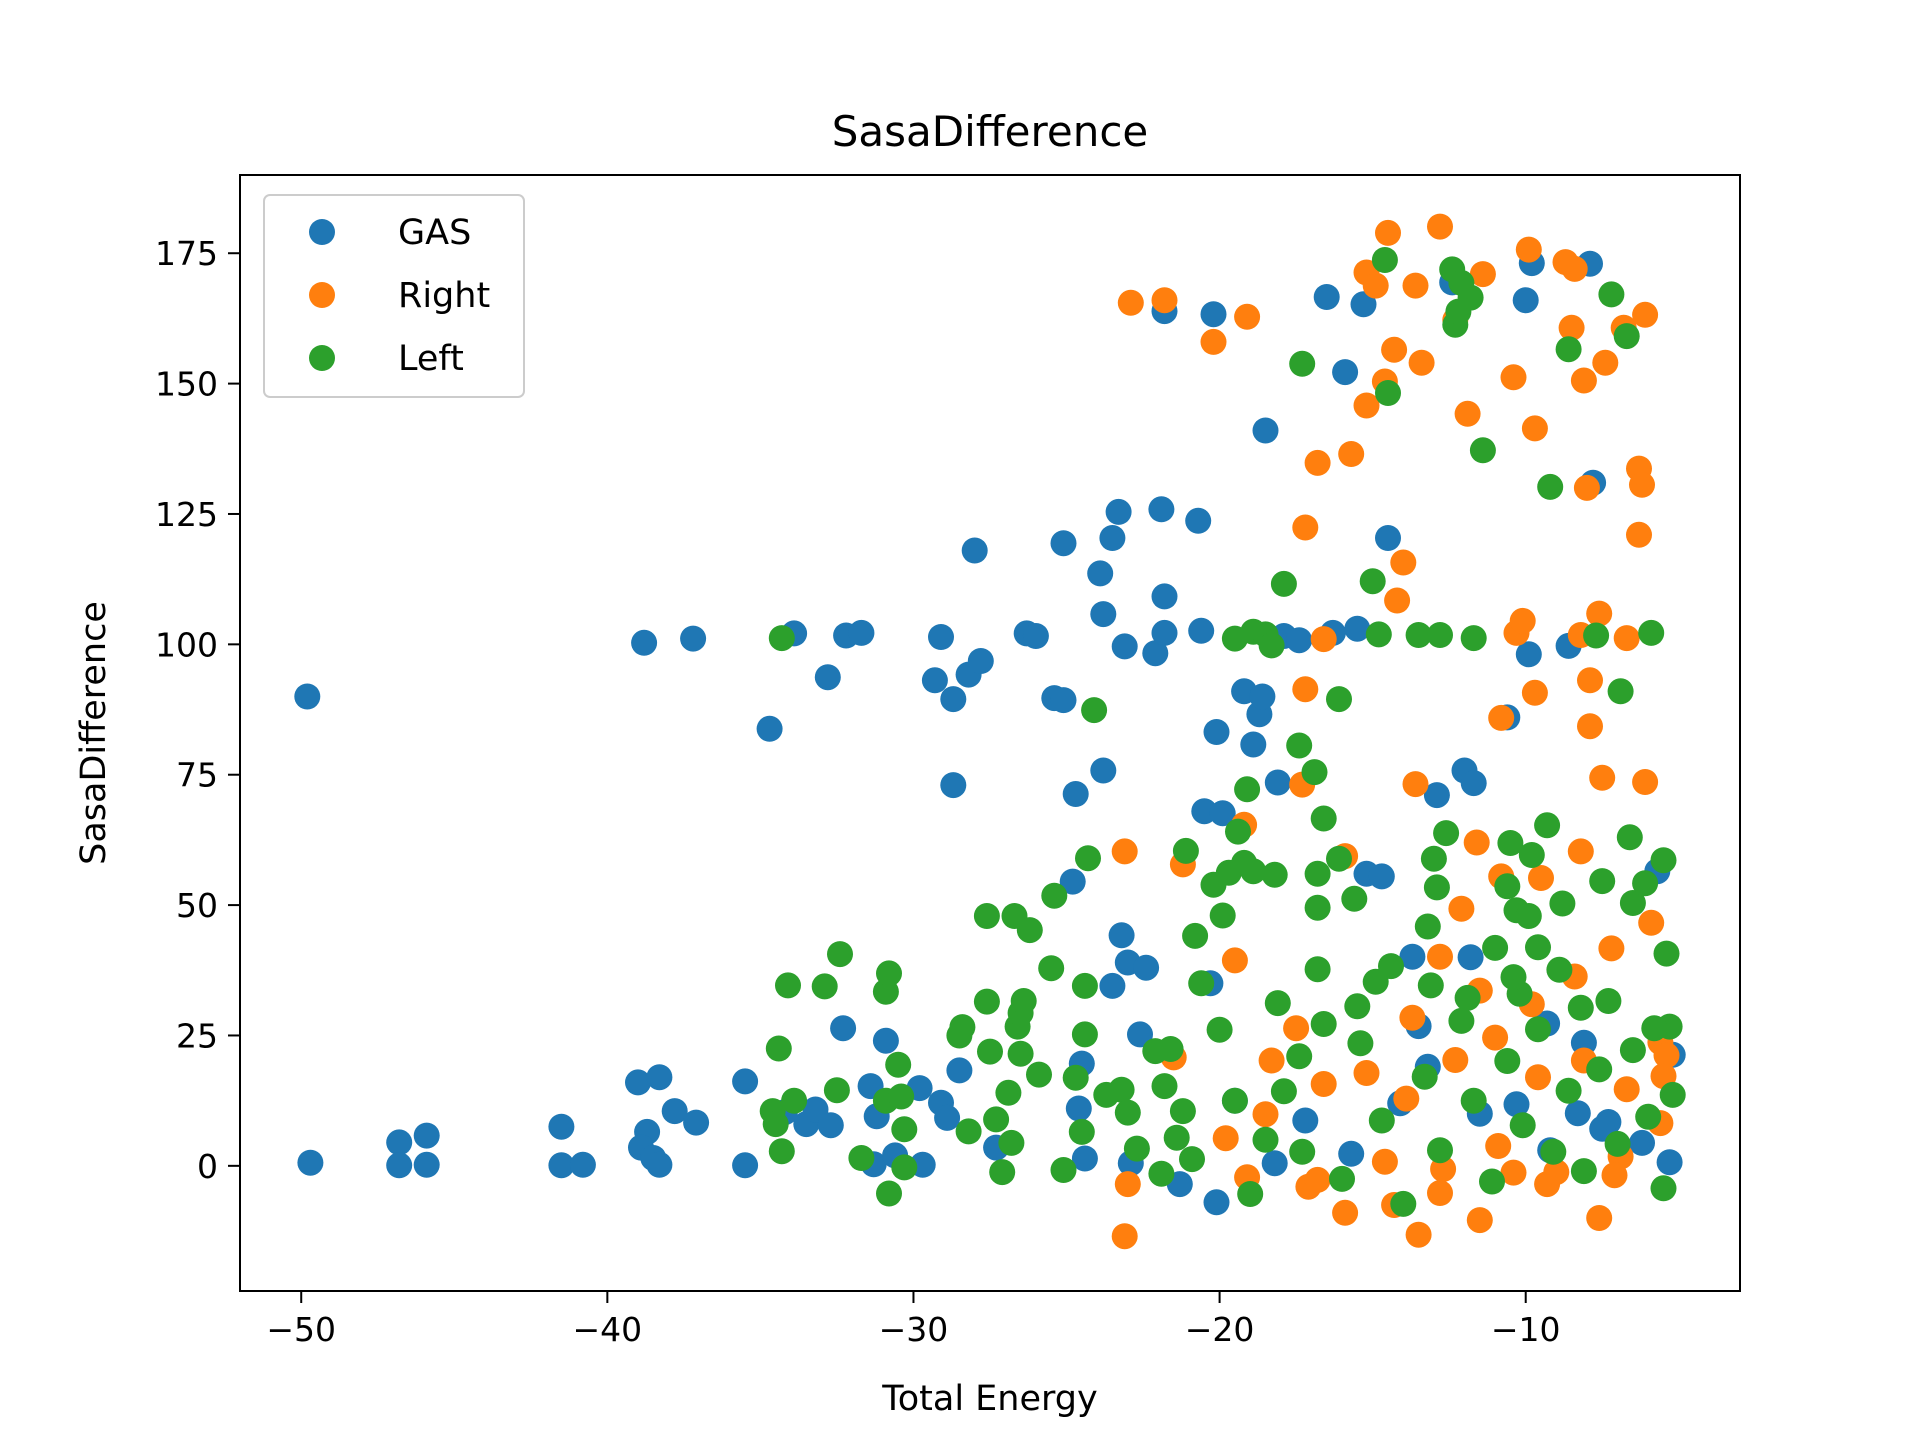 This screenshot has height=1440, width=1920. Describe the element at coordinates (197, 905) in the screenshot. I see `y-tick-label: 50` at that location.